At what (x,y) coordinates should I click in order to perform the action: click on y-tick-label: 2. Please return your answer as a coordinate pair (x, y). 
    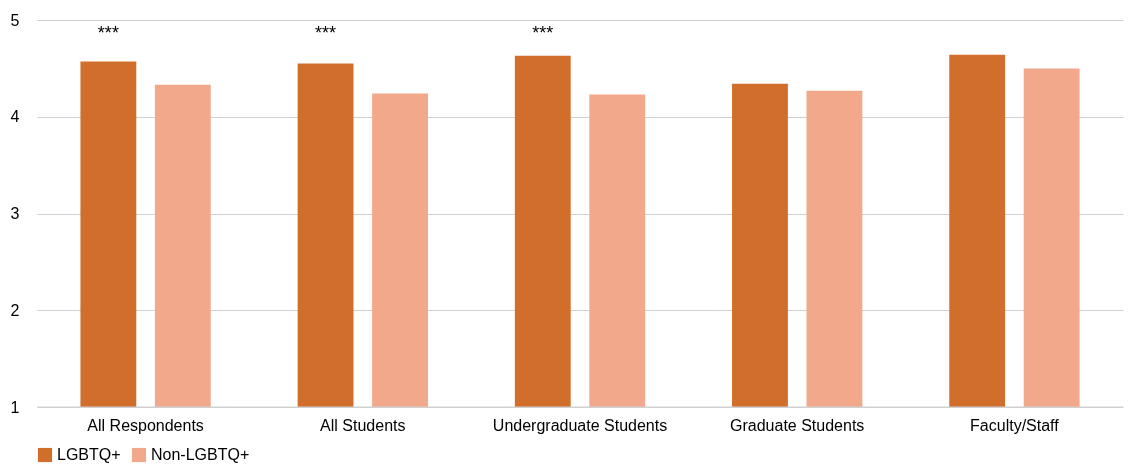
    Looking at the image, I should click on (15, 310).